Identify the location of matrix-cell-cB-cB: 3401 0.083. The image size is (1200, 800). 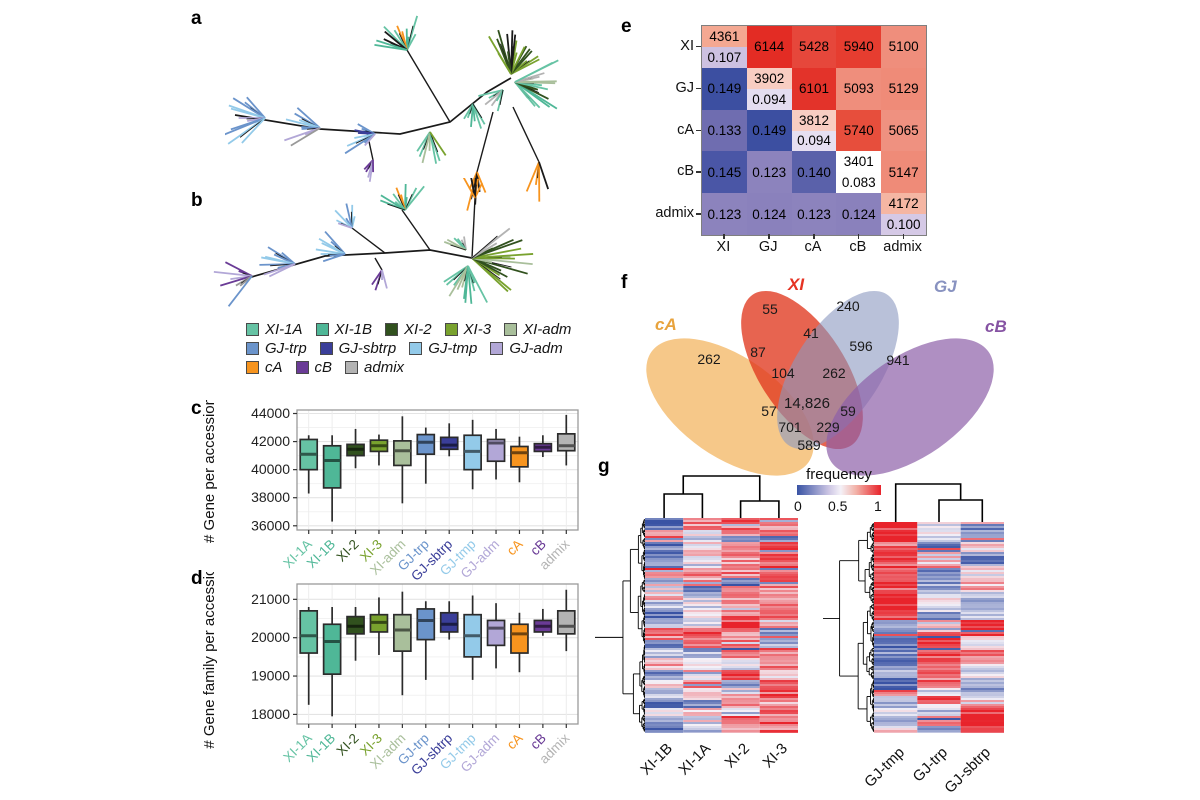
(859, 172).